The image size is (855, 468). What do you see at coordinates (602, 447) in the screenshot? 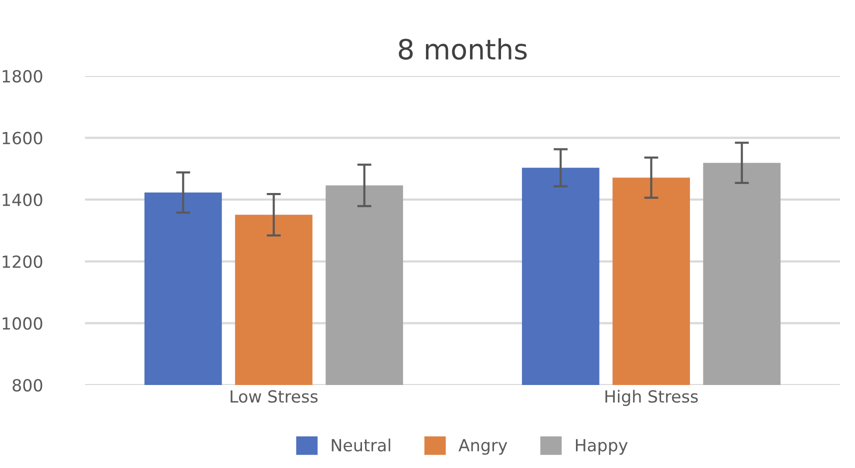
I see `legend-label: Happy` at bounding box center [602, 447].